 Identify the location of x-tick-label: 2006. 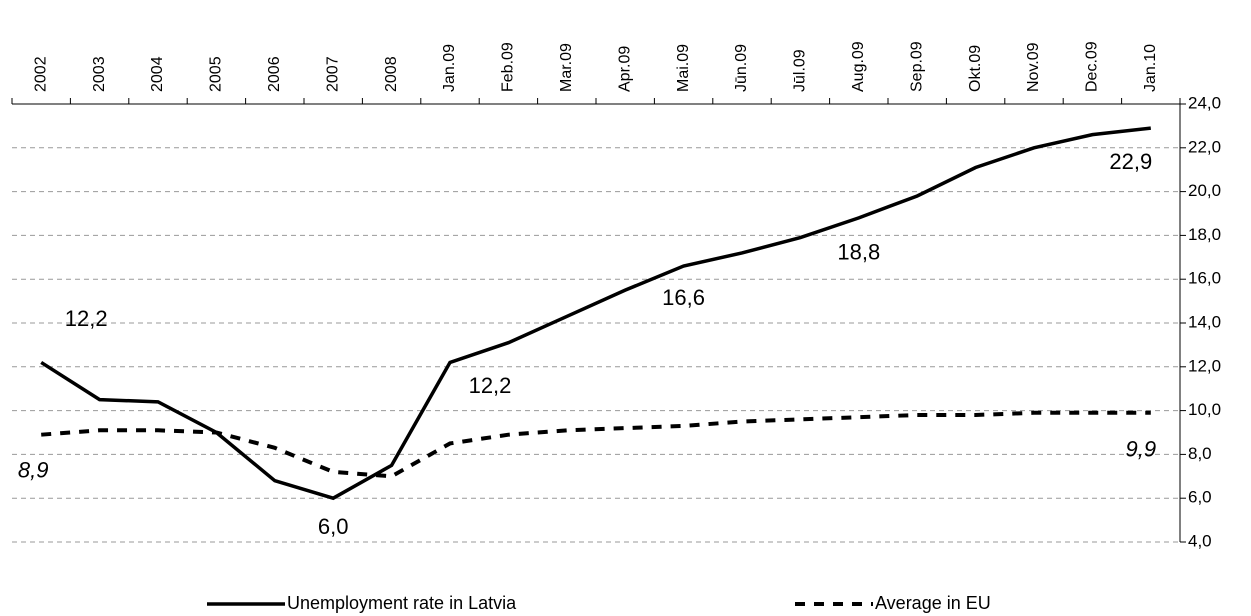
(274, 74).